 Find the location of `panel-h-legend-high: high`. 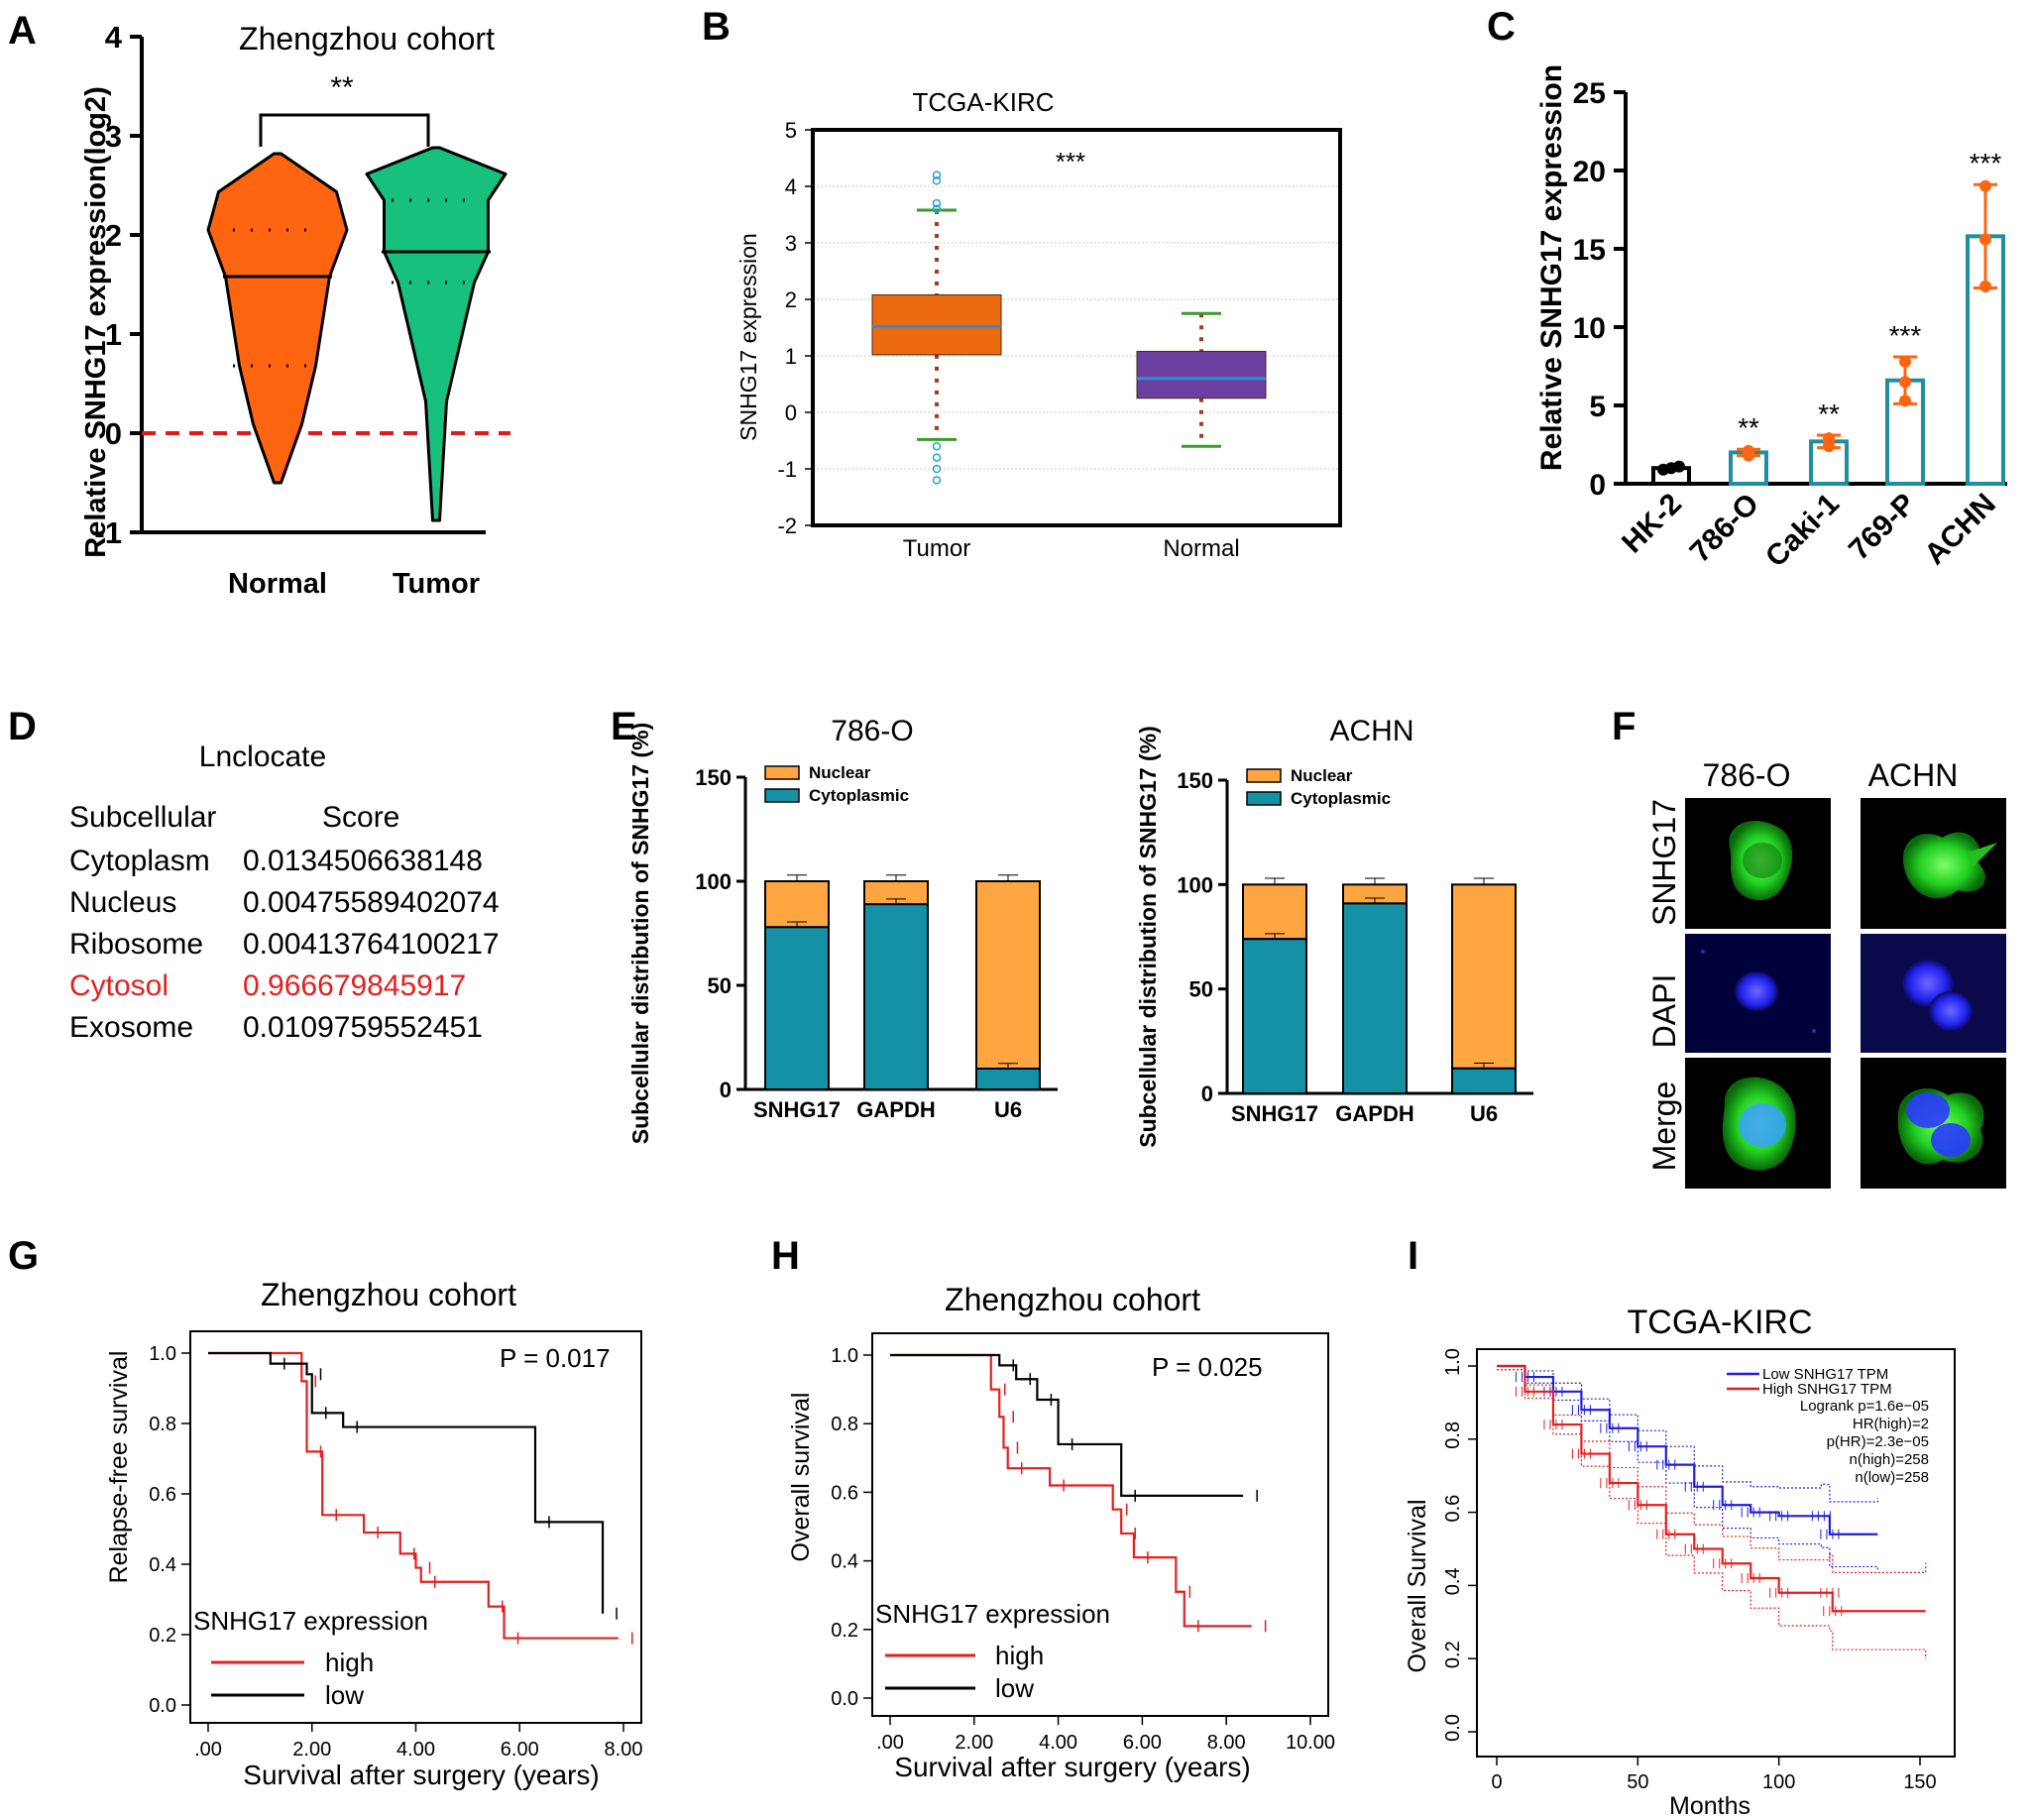

panel-h-legend-high: high is located at coordinates (1019, 1655).